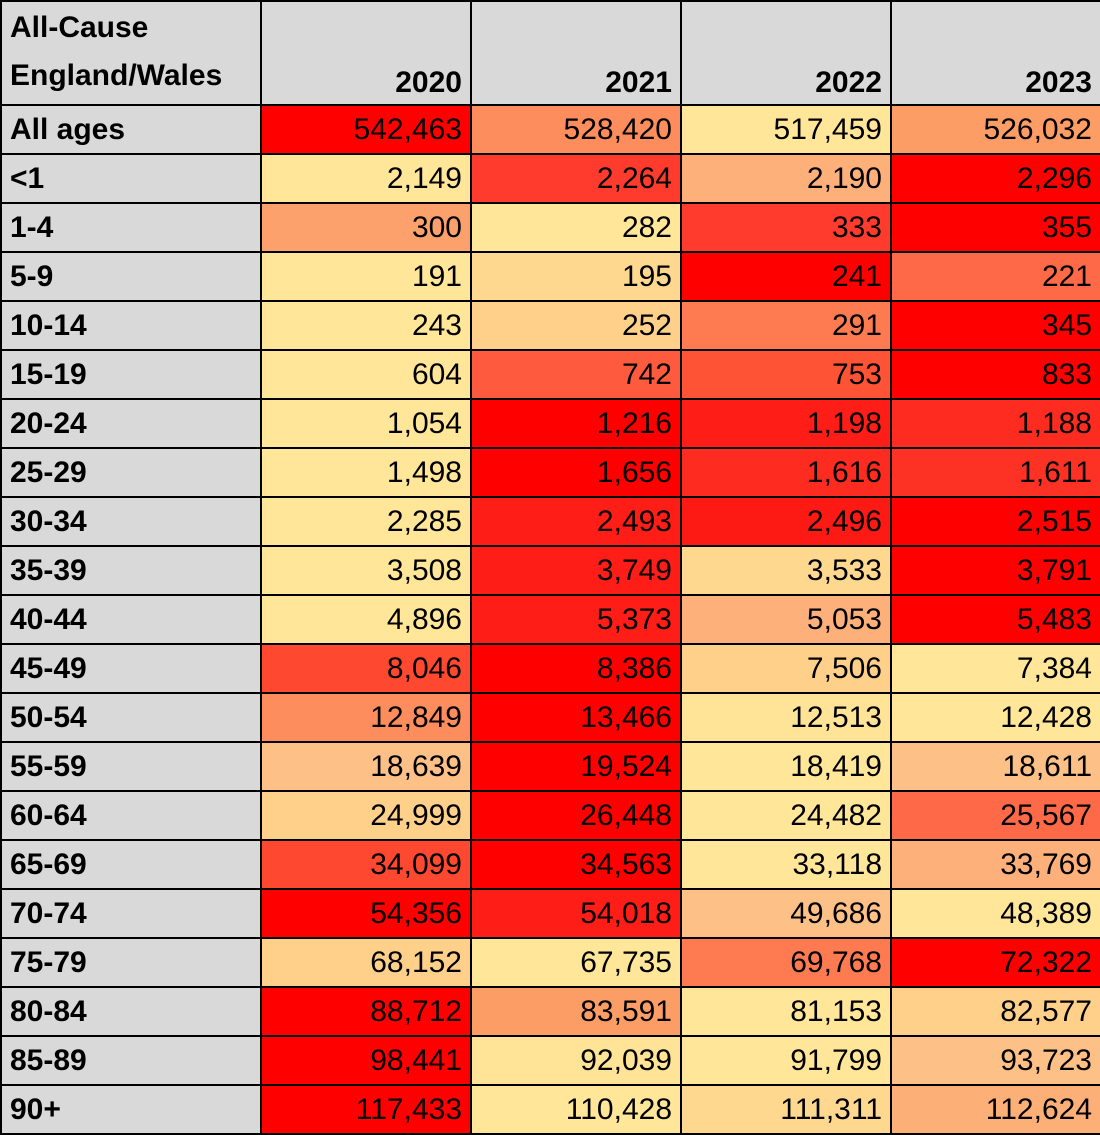  Describe the element at coordinates (366, 717) in the screenshot. I see `death-count-cell: 12,849` at that location.